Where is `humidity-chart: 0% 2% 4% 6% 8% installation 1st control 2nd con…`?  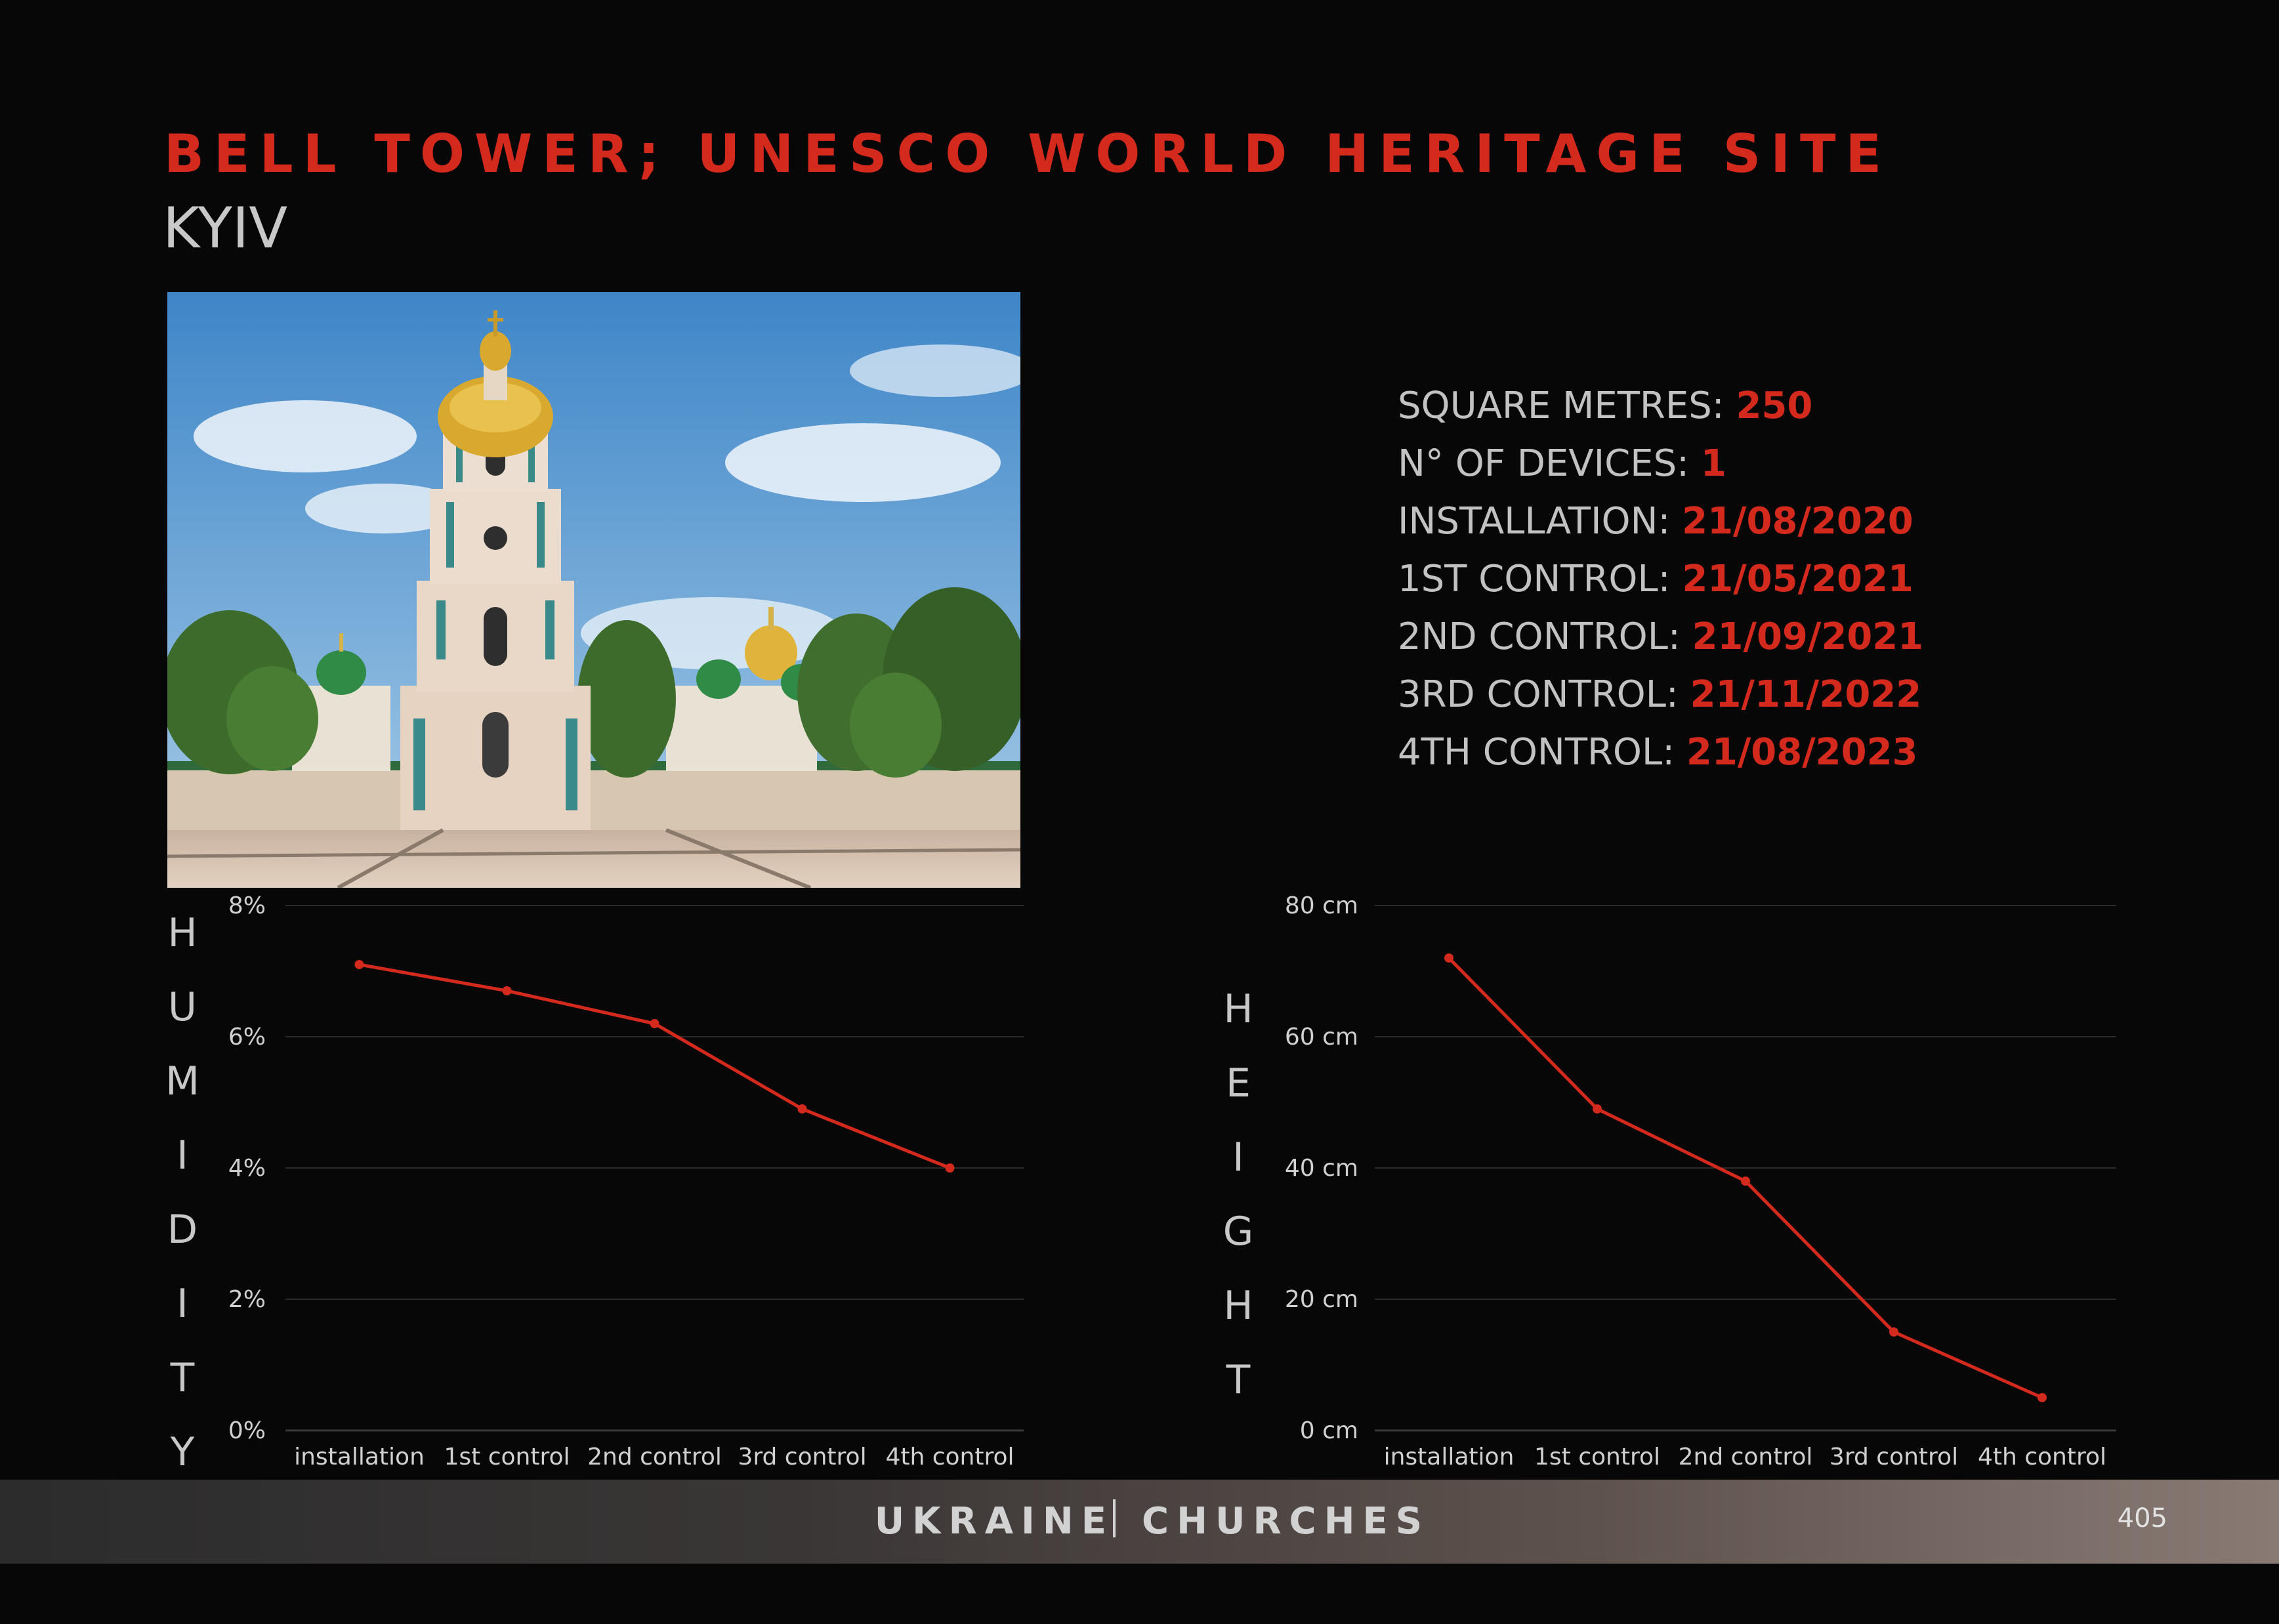 humidity-chart: 0% 2% 4% 6% 8% installation 1st control 2nd con… is located at coordinates (593, 1180).